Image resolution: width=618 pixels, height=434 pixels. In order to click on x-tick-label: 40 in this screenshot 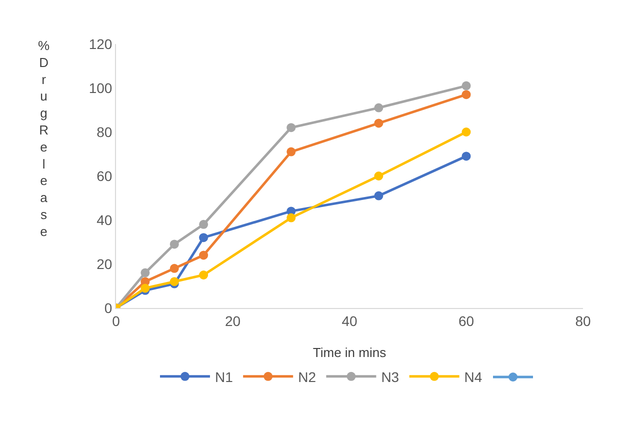, I will do `click(350, 320)`.